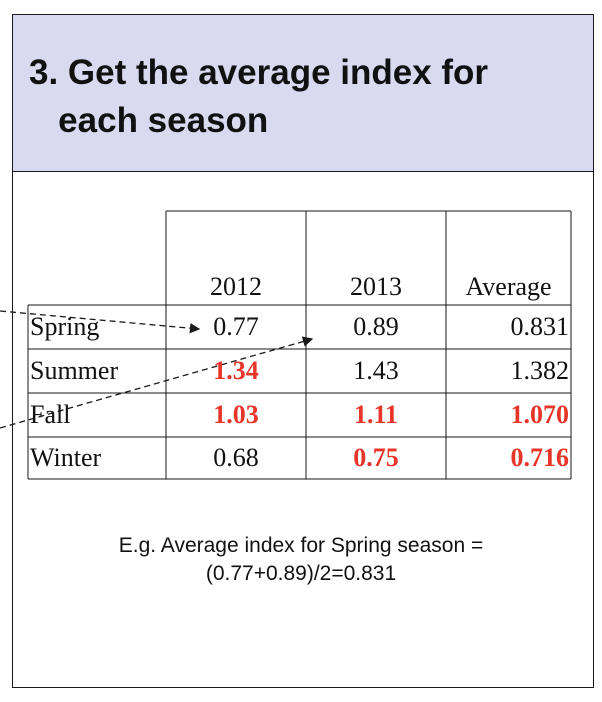 This screenshot has width=602, height=702. I want to click on title-line-2: each season, so click(149, 120).